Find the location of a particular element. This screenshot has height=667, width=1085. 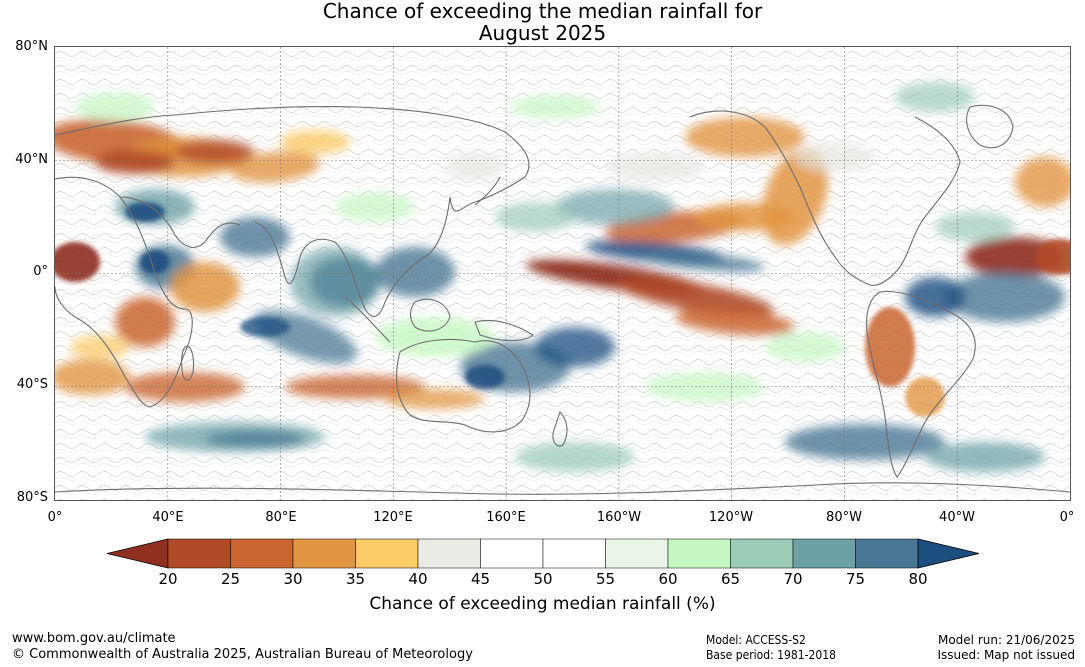

colorbar-extend-high is located at coordinates (948, 553).